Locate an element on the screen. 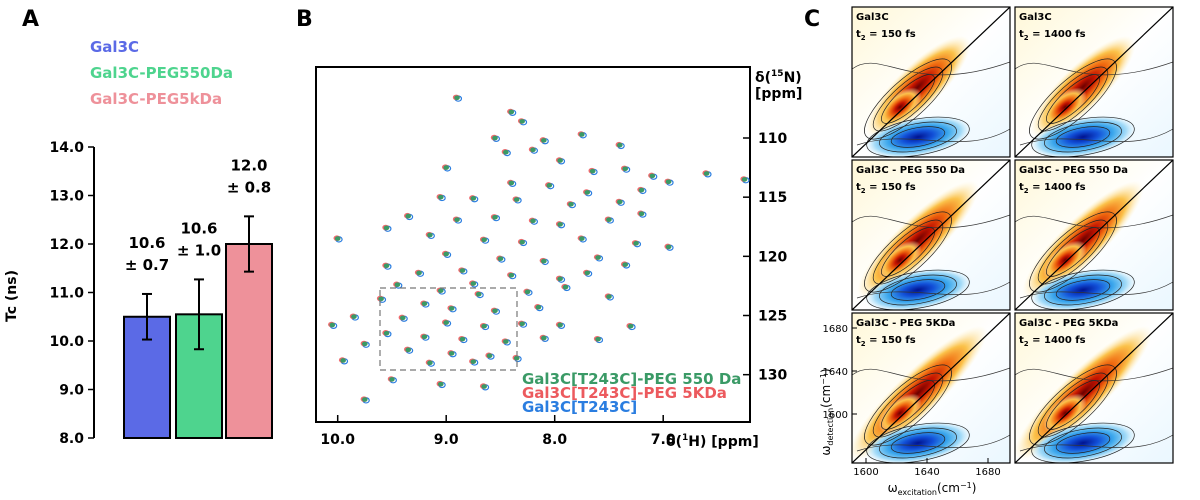 The height and width of the screenshot is (500, 1200). spectrum-content is located at coordinates (1094, 82).